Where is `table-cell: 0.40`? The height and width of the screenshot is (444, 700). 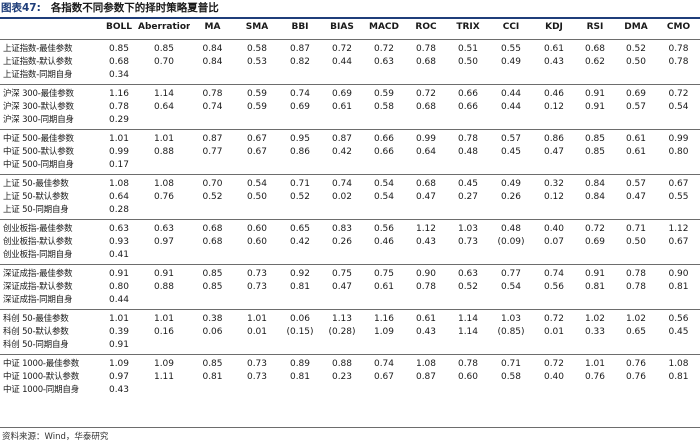 table-cell: 0.40 is located at coordinates (554, 377).